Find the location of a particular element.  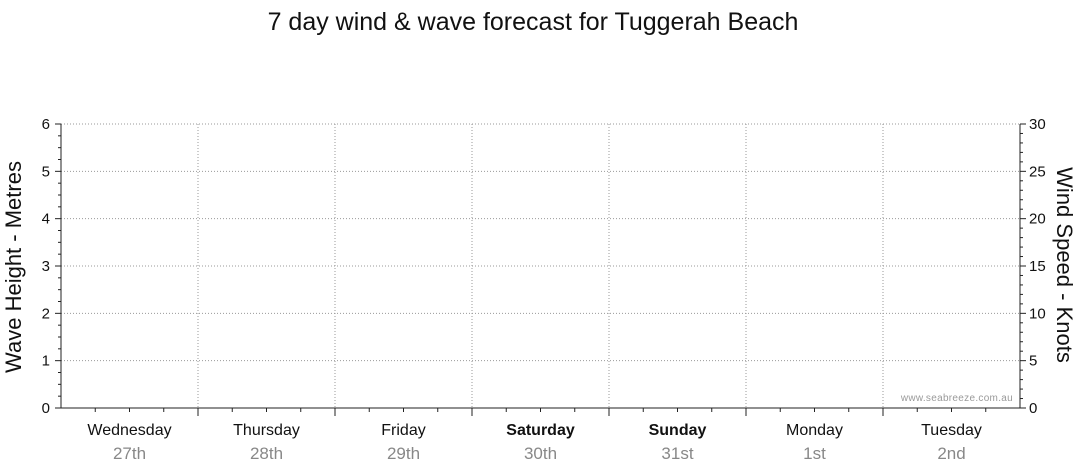

left-tick-label: 5 is located at coordinates (46, 171).